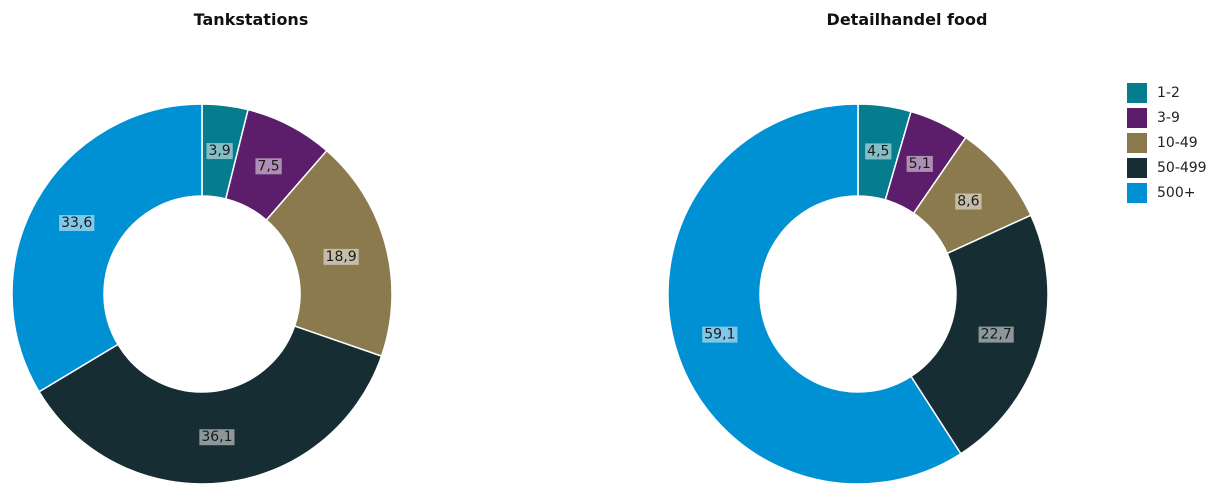 The width and height of the screenshot is (1220, 484). I want to click on chart-title-tankstations: Tankstations, so click(251, 19).